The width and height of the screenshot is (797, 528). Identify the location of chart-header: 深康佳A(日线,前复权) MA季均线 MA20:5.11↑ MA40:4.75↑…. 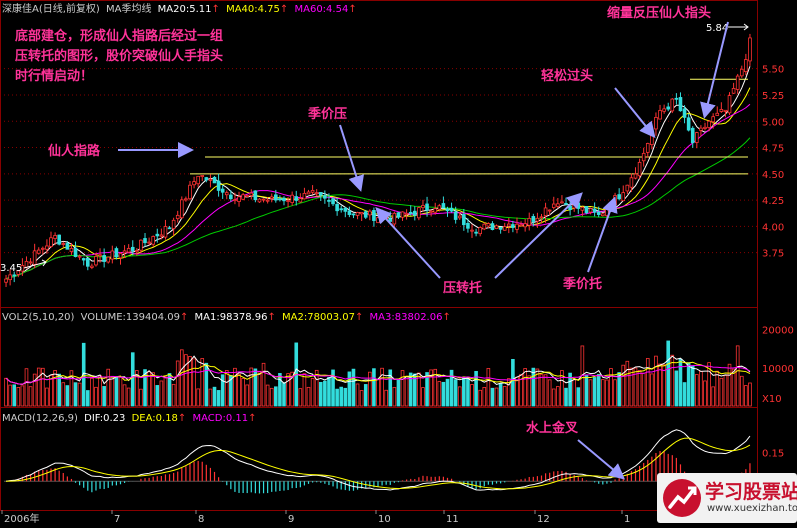
(179, 8).